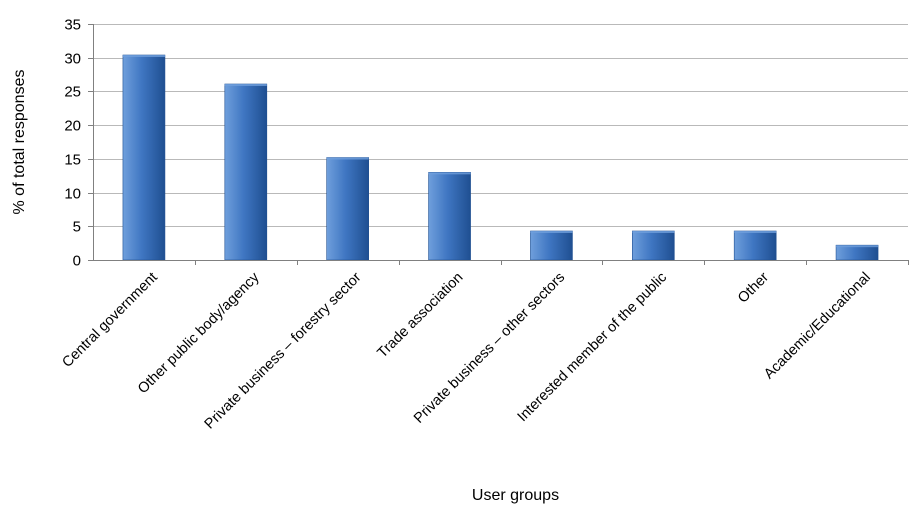 This screenshot has width=916, height=511. What do you see at coordinates (77, 227) in the screenshot?
I see `y-tick-label: 5` at bounding box center [77, 227].